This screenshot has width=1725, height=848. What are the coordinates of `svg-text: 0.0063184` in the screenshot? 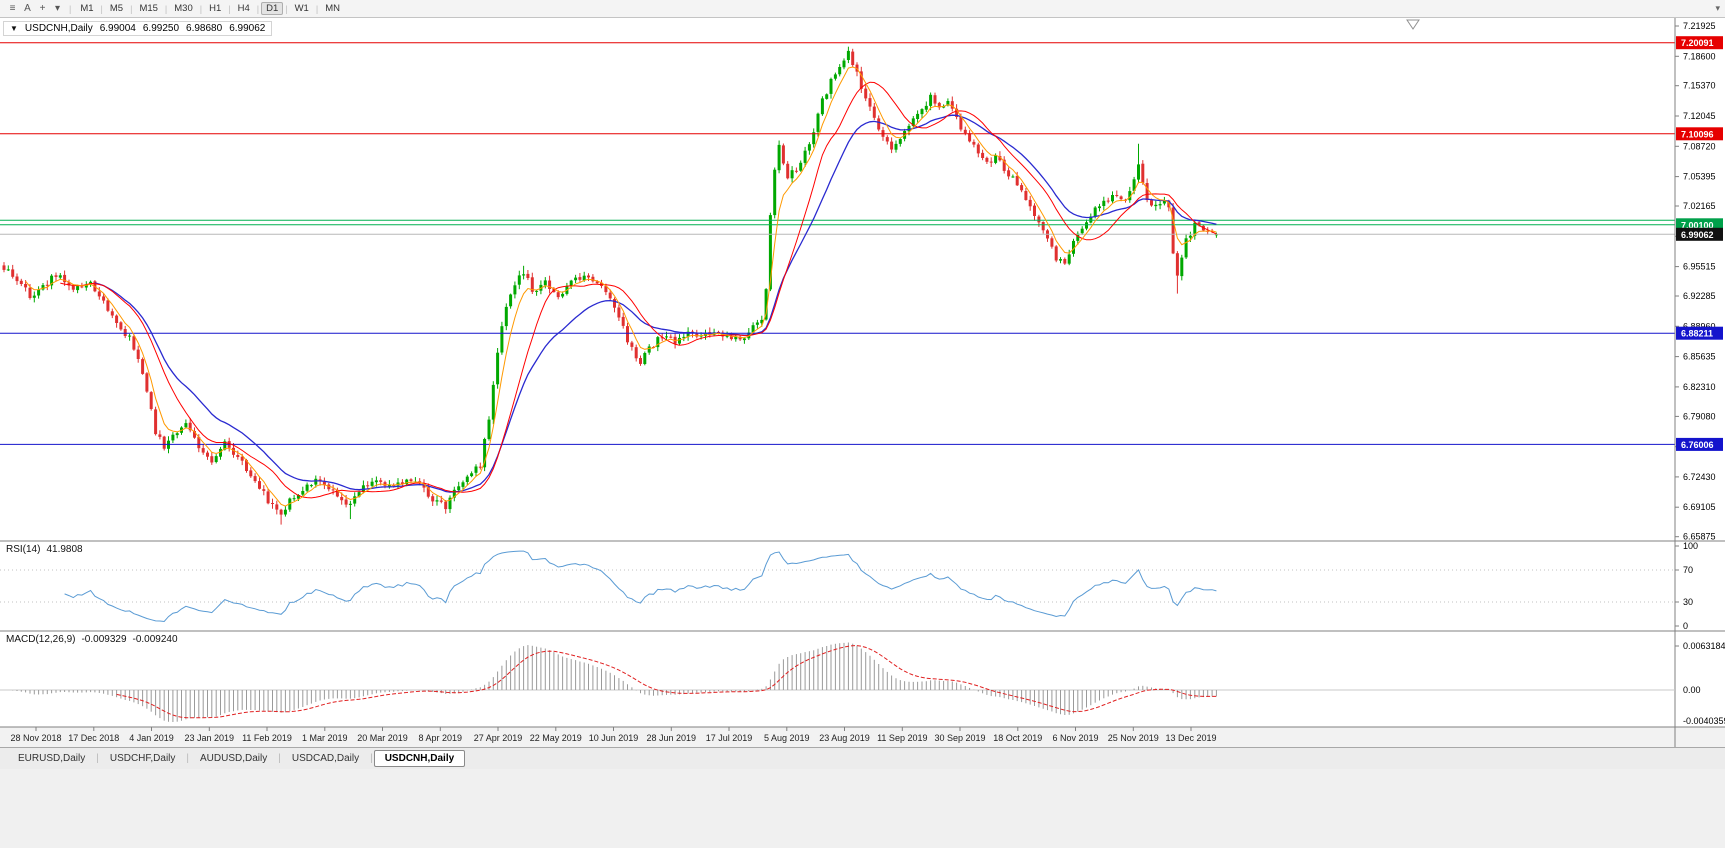 It's located at (1704, 646).